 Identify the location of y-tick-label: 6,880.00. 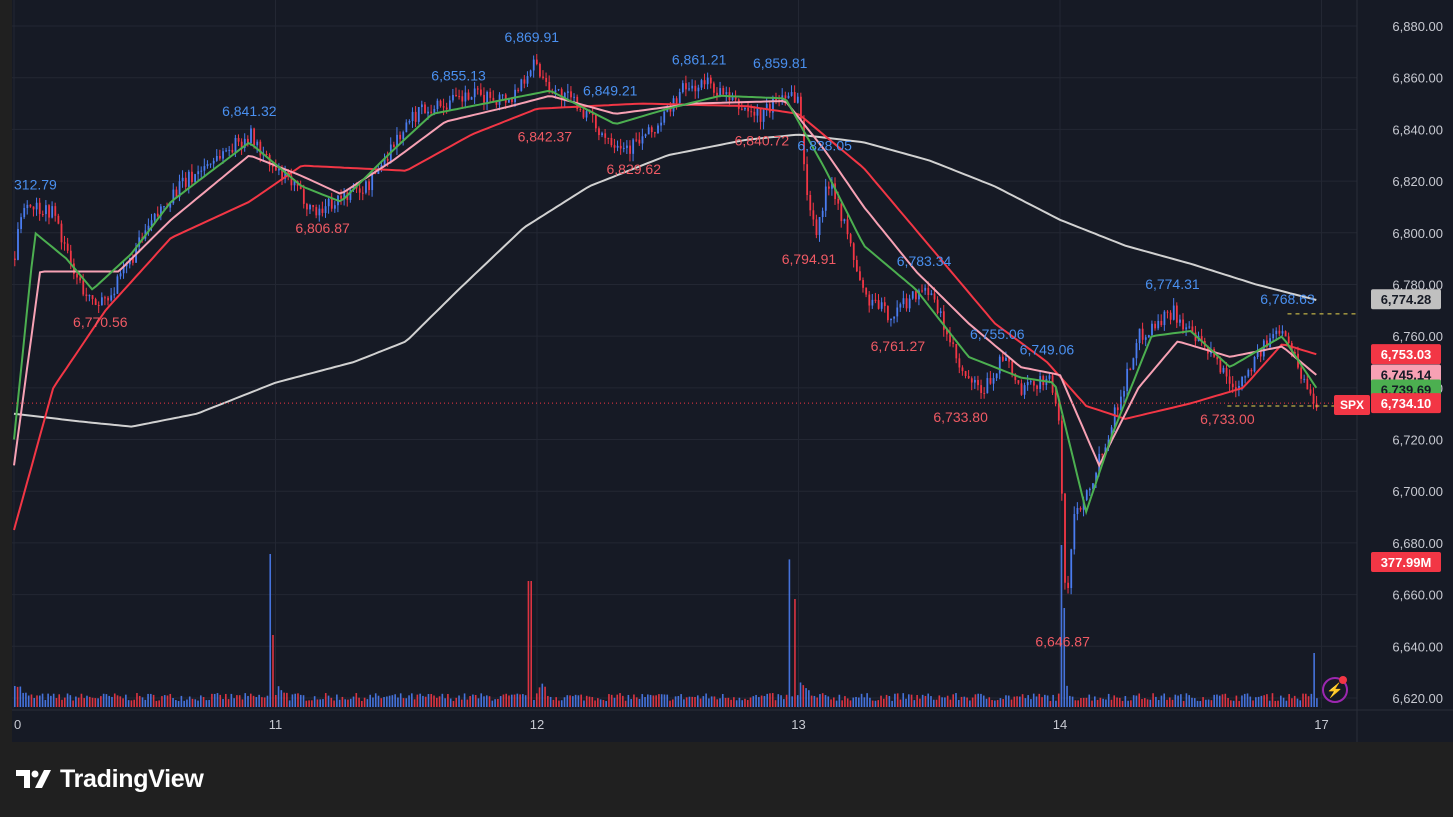
(1417, 26).